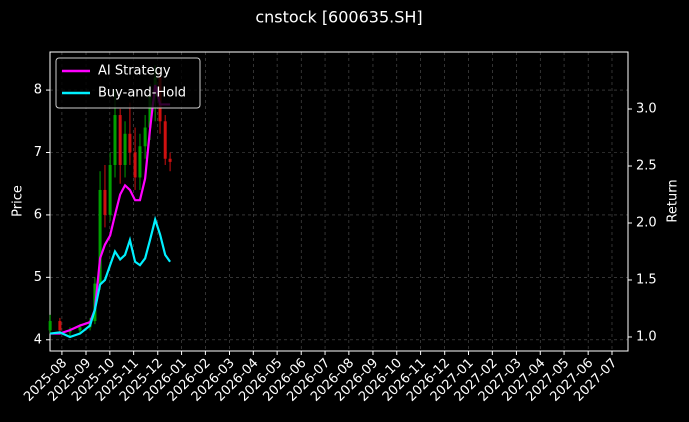 This screenshot has width=689, height=422. I want to click on line-series, so click(110, 277).